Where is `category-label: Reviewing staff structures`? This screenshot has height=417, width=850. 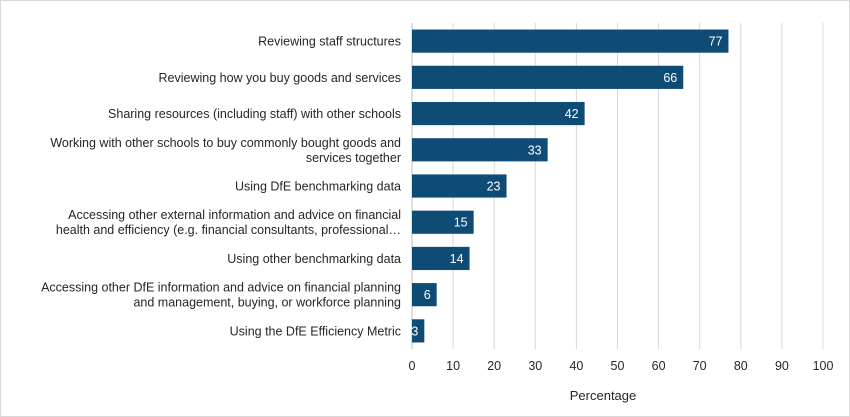 category-label: Reviewing staff structures is located at coordinates (329, 42).